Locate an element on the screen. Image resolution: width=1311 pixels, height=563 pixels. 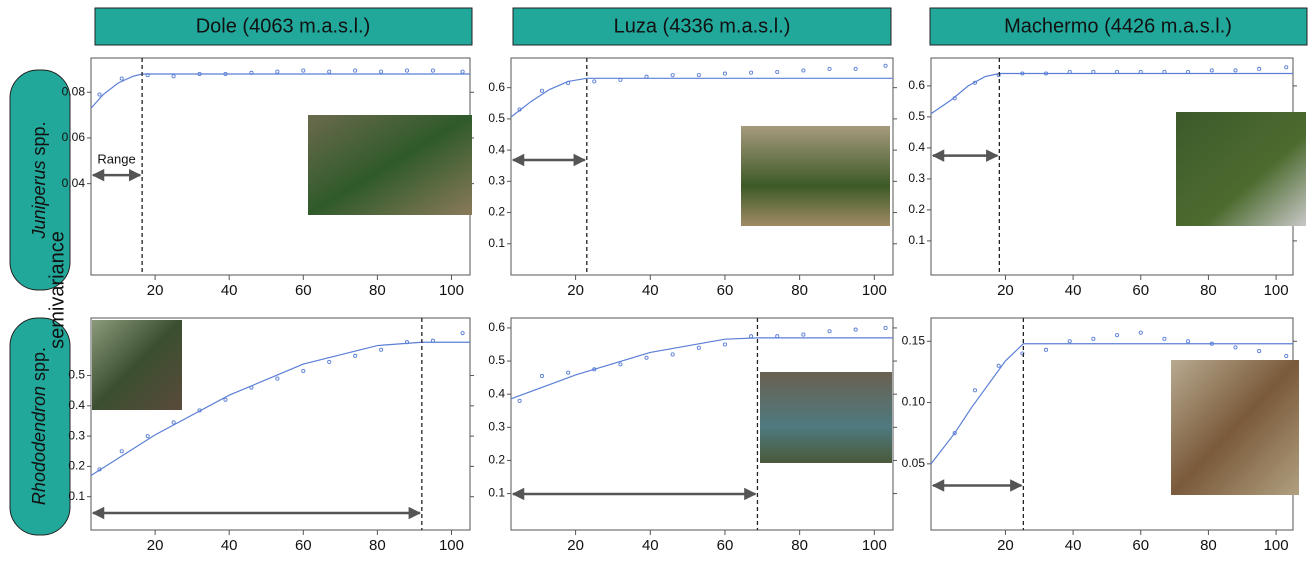
y-tick-label: 0.06 is located at coordinates (74, 137).